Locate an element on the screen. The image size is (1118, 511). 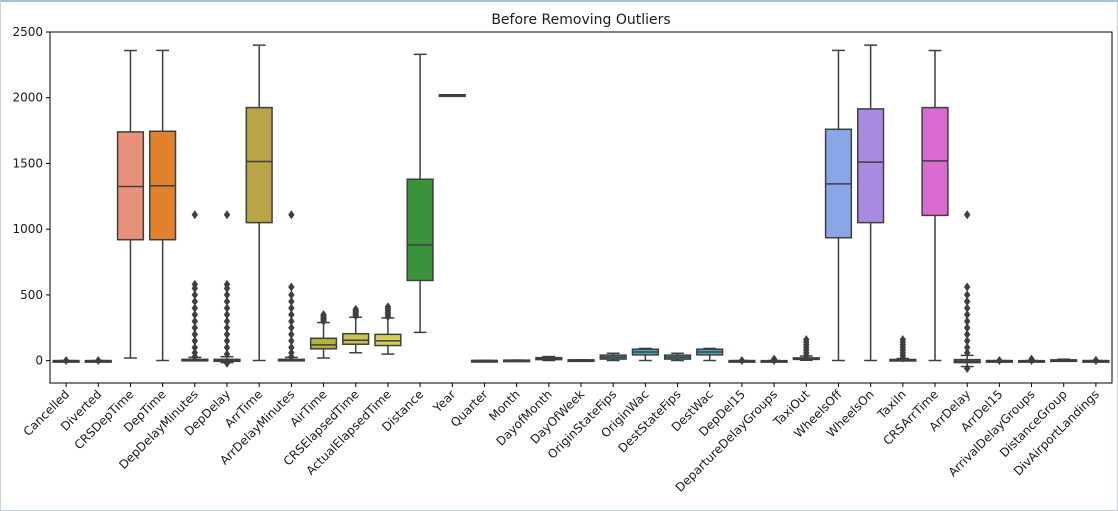
box-DepartureDelayGroups is located at coordinates (774, 359).